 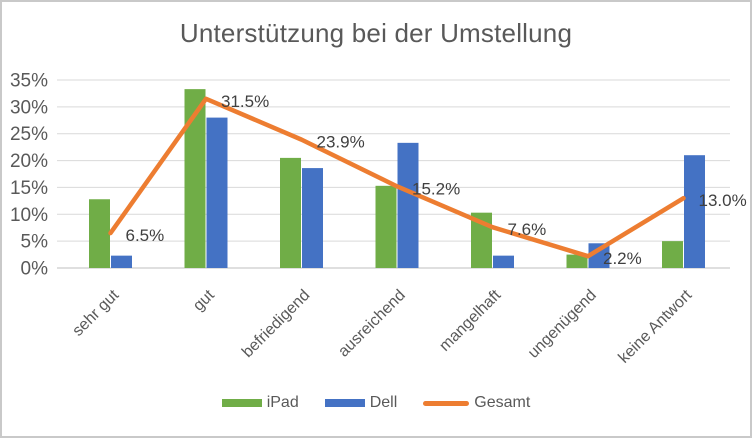 I want to click on x-category-label-keine-antwort: keine Antwort, so click(x=655, y=326).